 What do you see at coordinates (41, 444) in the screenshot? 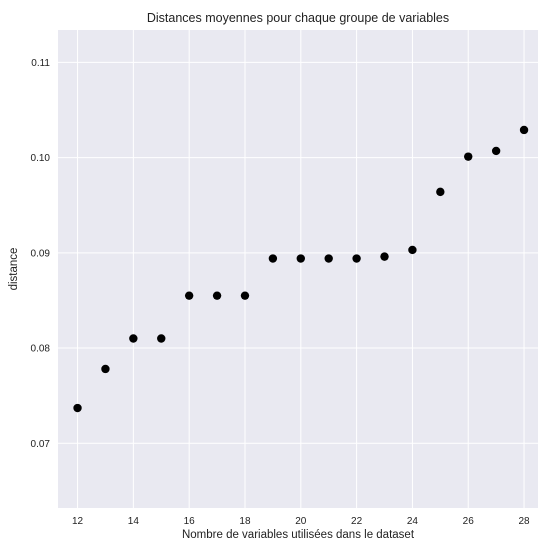
I see `y-tick-label: 0.07` at bounding box center [41, 444].